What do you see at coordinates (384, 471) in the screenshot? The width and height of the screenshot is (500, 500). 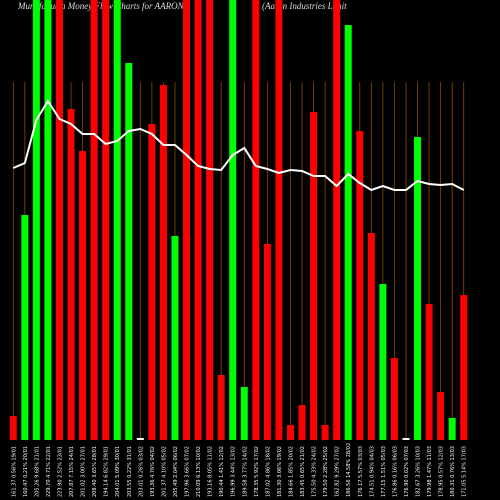 I see `x-tick-label: 177.15 1.51% 05/03` at bounding box center [384, 471].